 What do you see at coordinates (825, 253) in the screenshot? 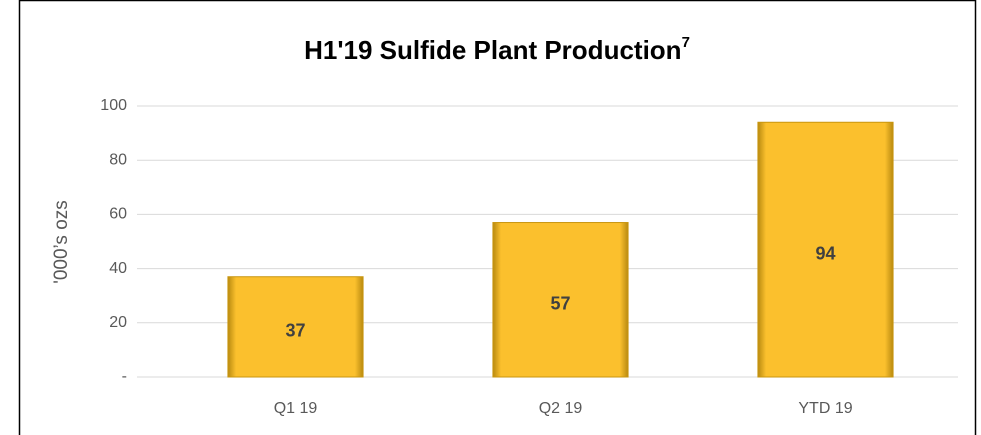
I see `value-label: 94` at bounding box center [825, 253].